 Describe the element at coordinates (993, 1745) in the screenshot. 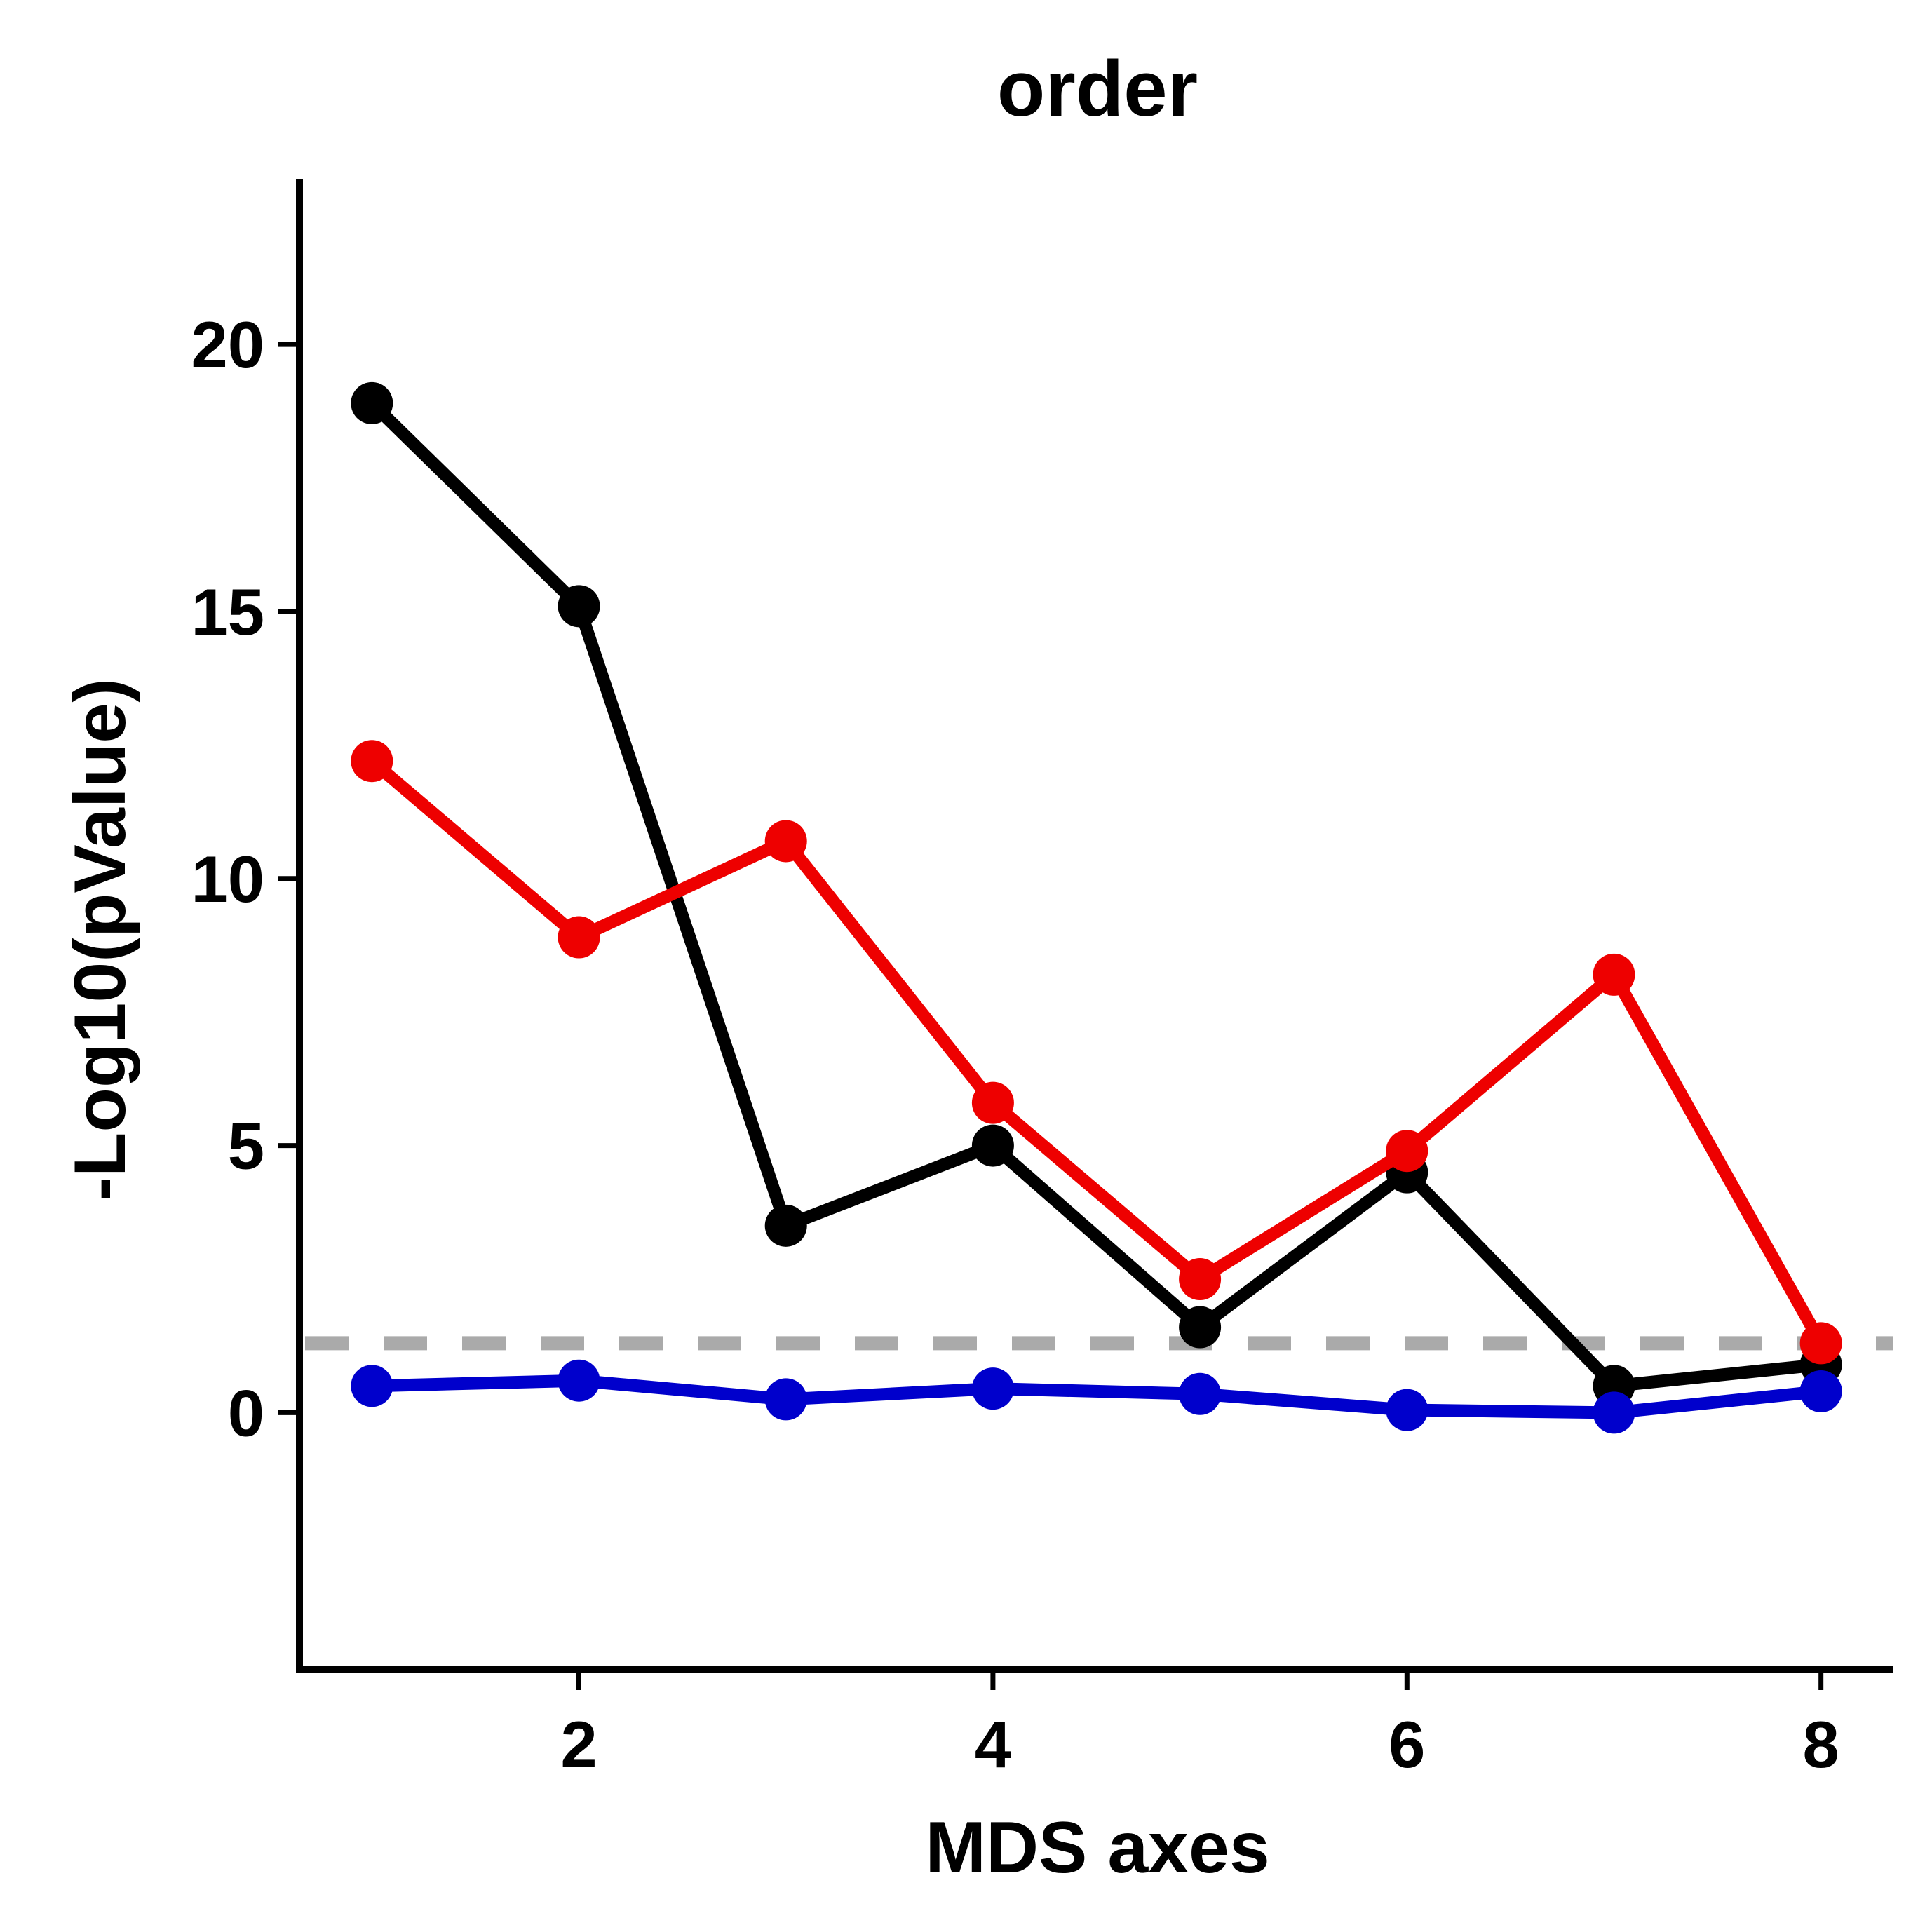

I see `x-tick-label: 4` at that location.